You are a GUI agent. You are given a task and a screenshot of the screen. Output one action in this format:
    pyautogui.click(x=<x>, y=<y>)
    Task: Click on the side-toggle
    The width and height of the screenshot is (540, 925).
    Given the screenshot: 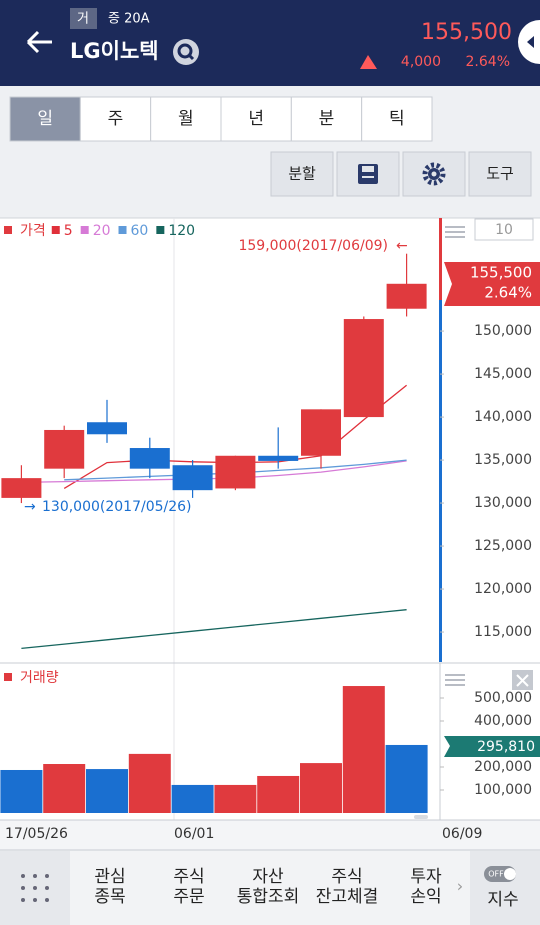 What is the action you would take?
    pyautogui.click(x=529, y=42)
    